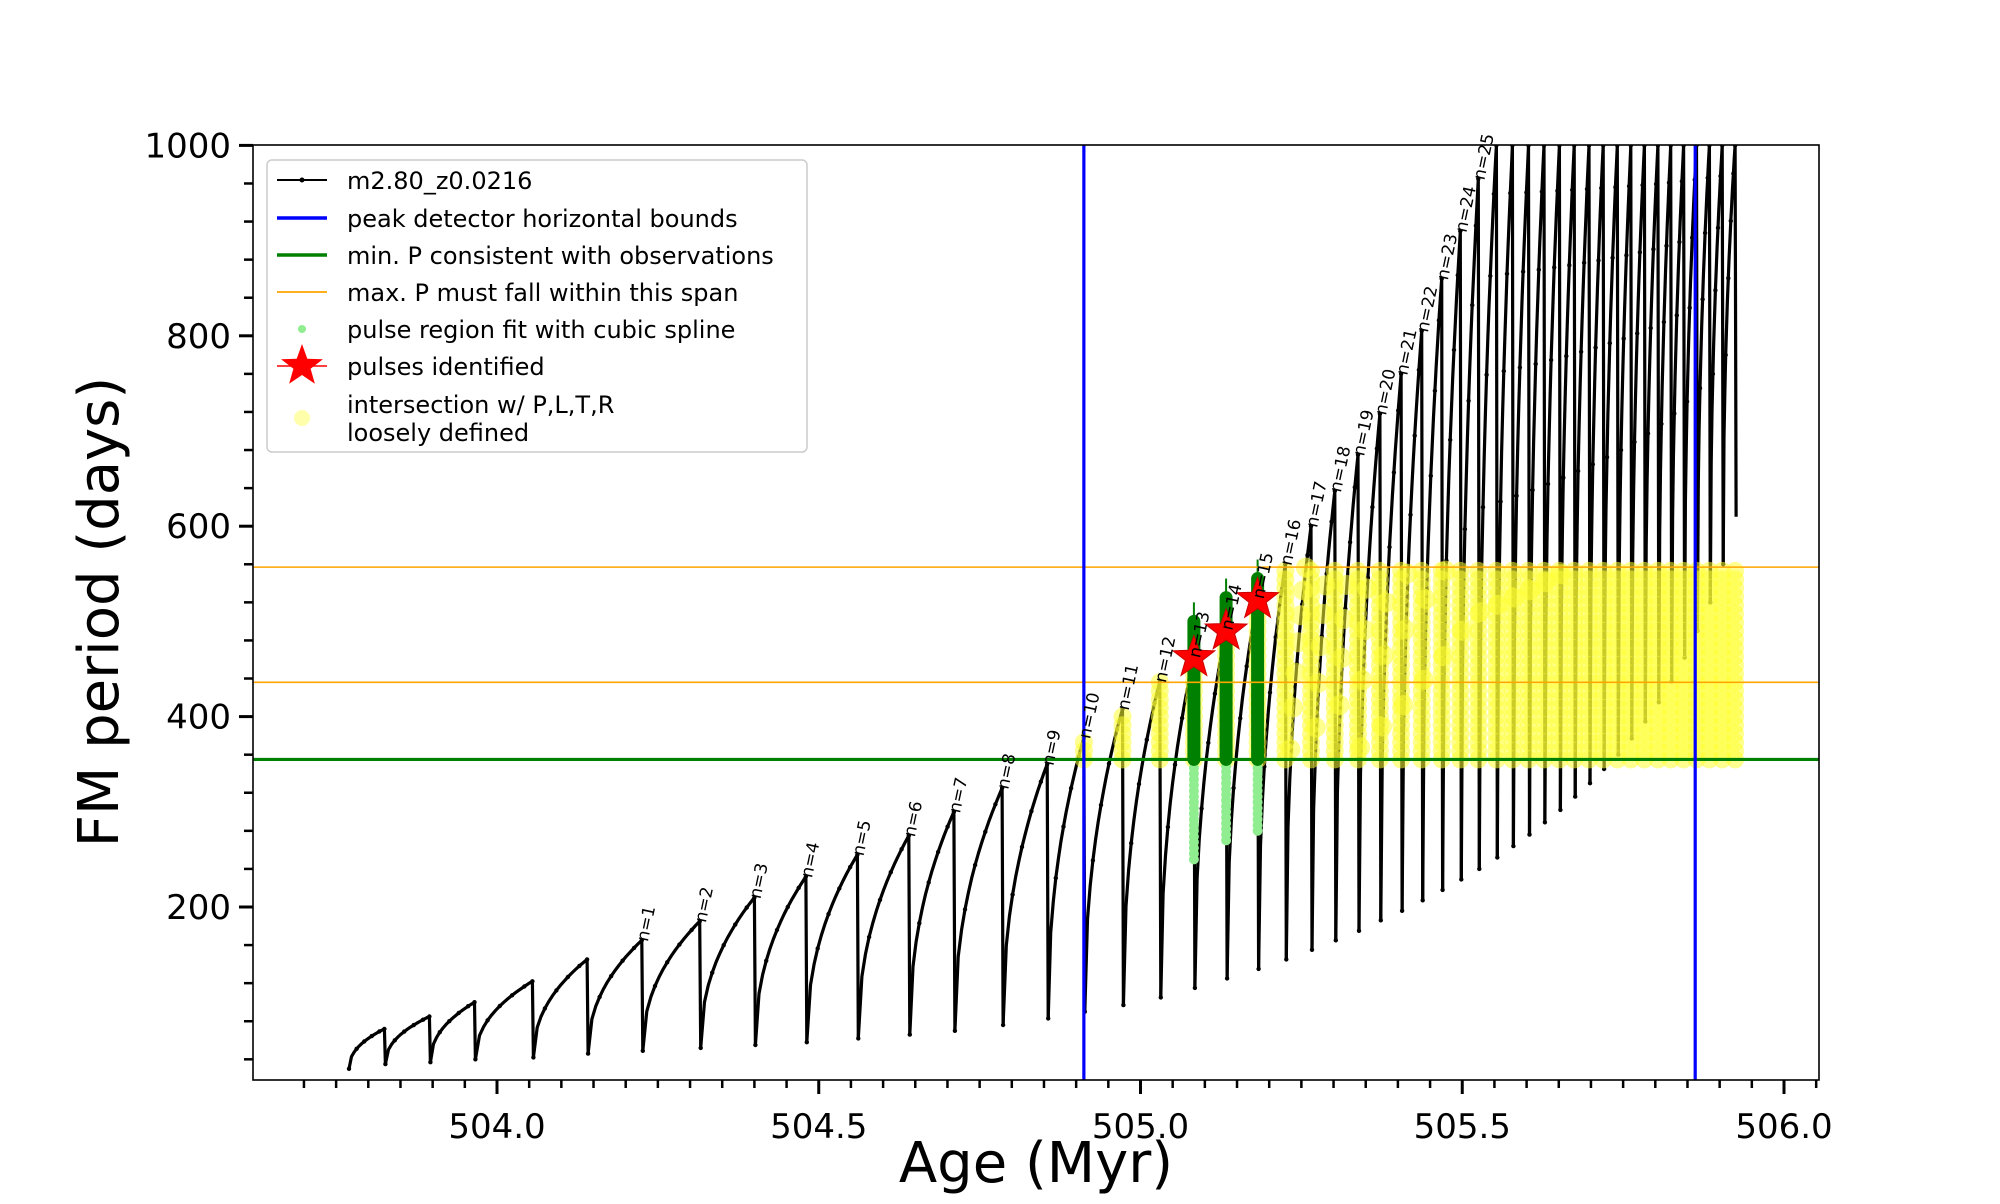 The height and width of the screenshot is (1204, 2000). Describe the element at coordinates (1385, 392) in the screenshot. I see `pulse-number-label: n=20` at that location.